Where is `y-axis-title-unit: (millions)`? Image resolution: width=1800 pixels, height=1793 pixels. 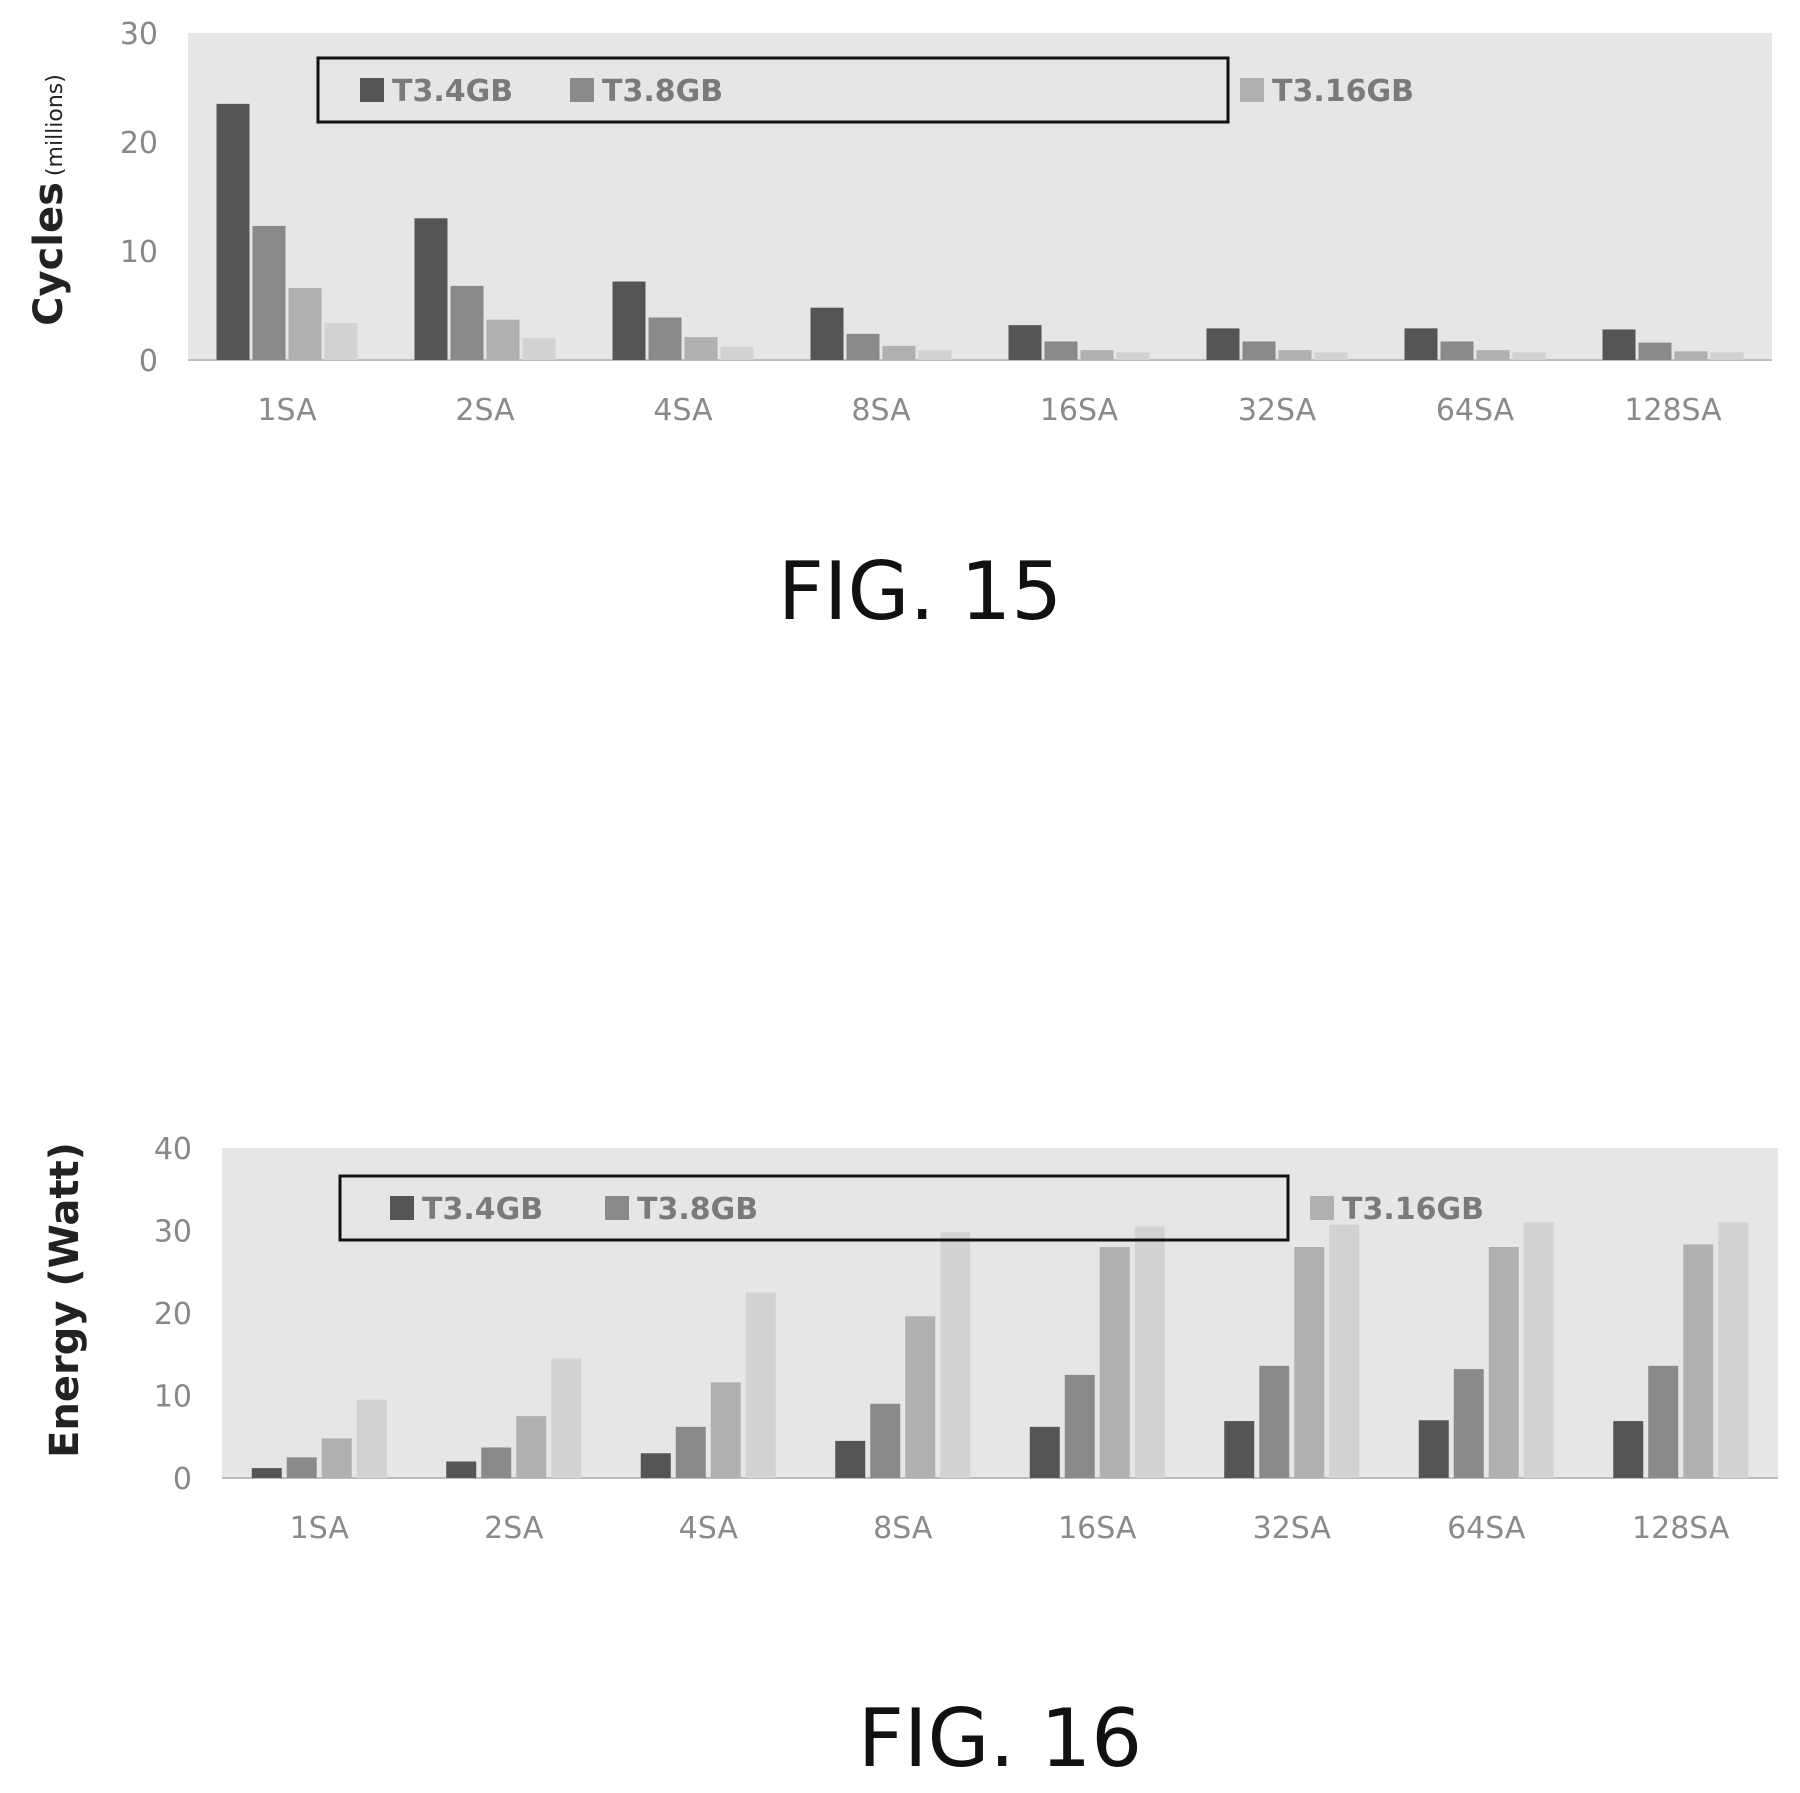
y-axis-title-unit: (millions) is located at coordinates (55, 125).